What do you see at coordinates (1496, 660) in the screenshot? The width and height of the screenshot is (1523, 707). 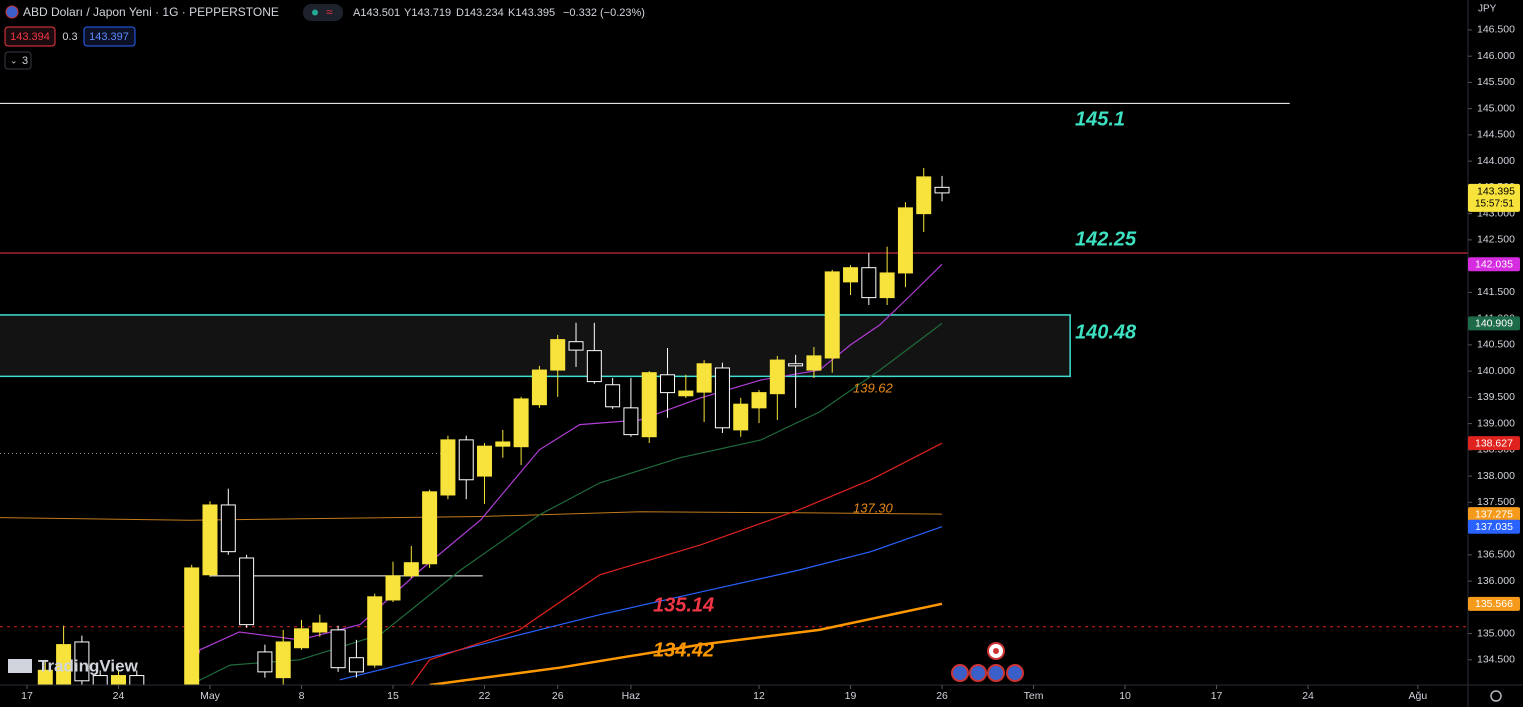 I see `y-tick-label: 134.500` at bounding box center [1496, 660].